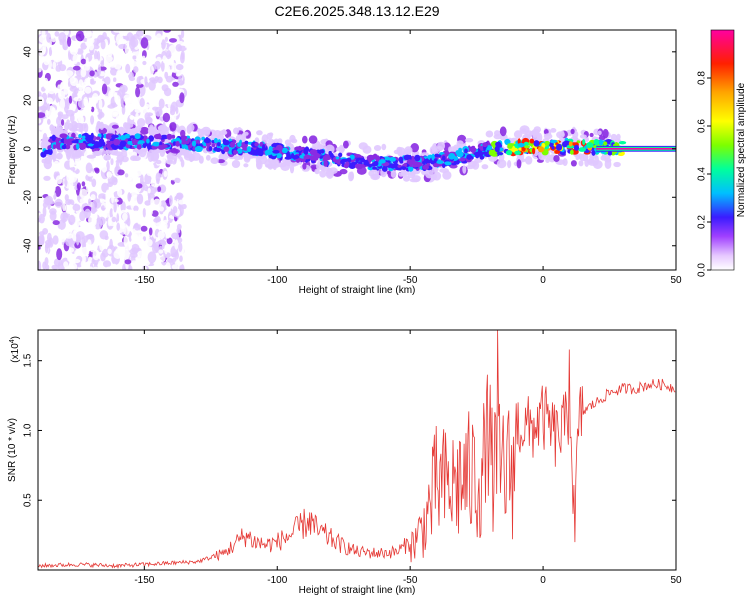  I want to click on colorbar-gradient, so click(722, 150).